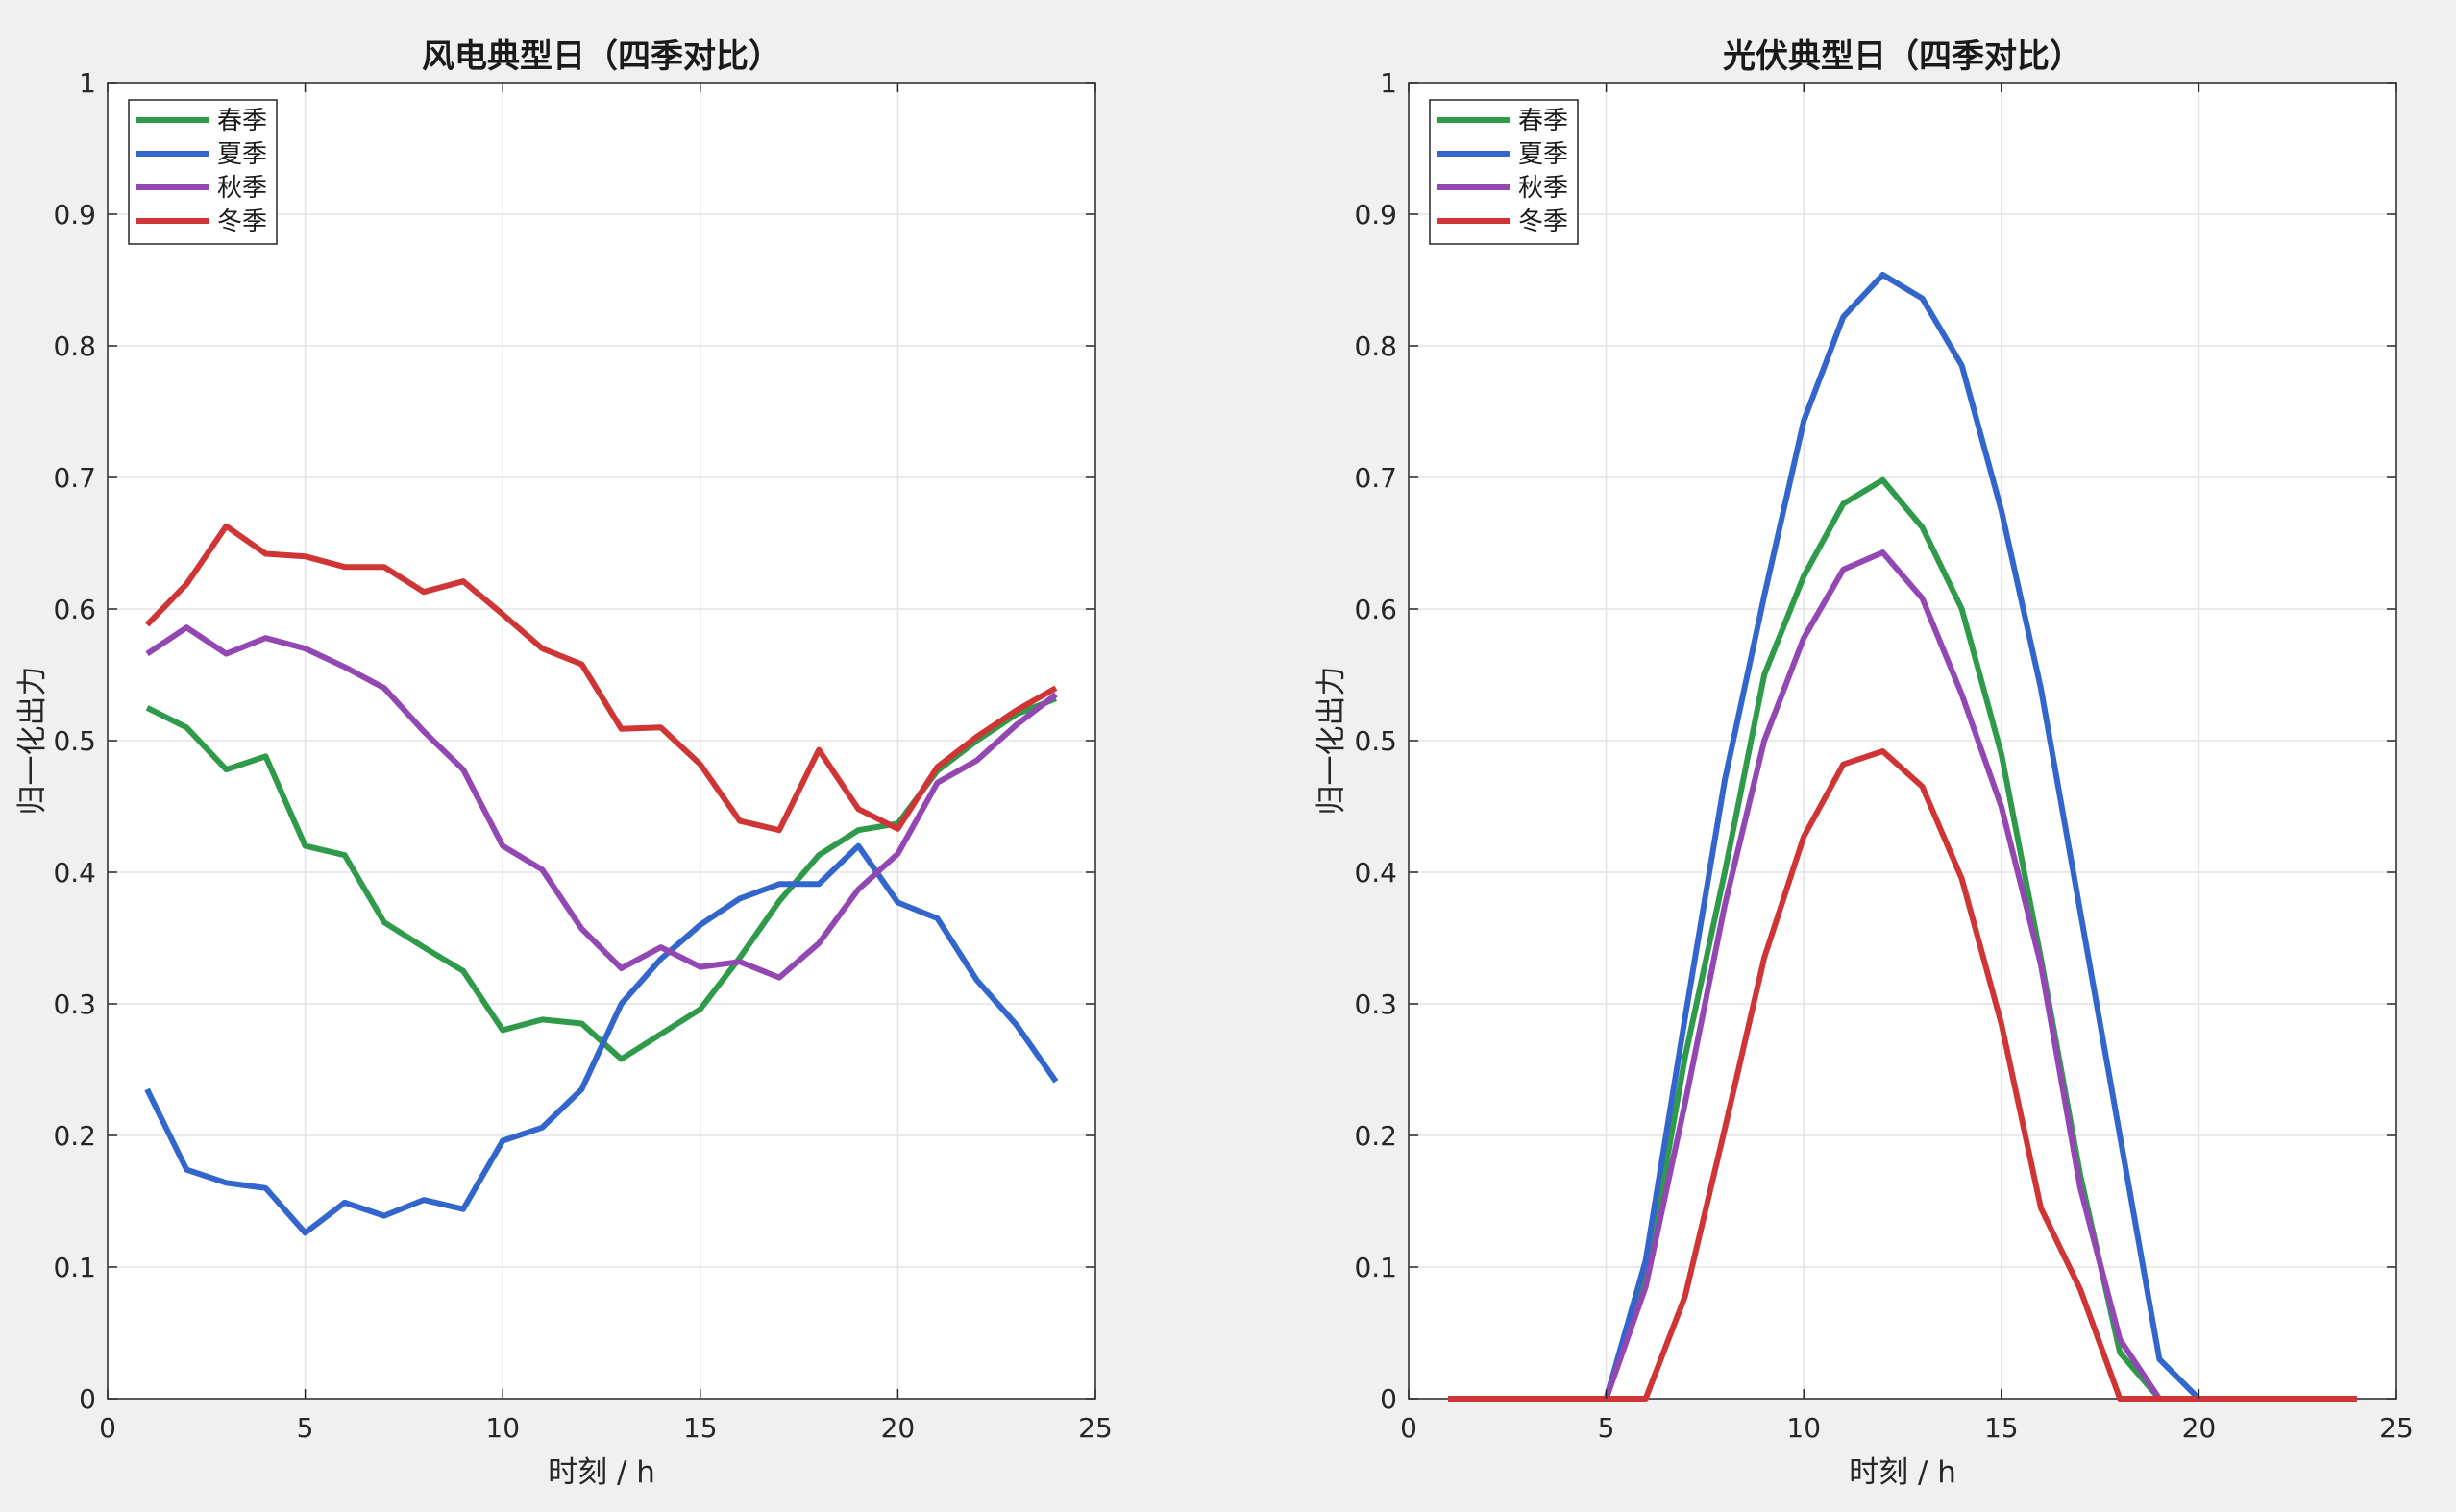 This screenshot has width=2456, height=1512. I want to click on wind-x-tick-label: 0, so click(107, 1428).